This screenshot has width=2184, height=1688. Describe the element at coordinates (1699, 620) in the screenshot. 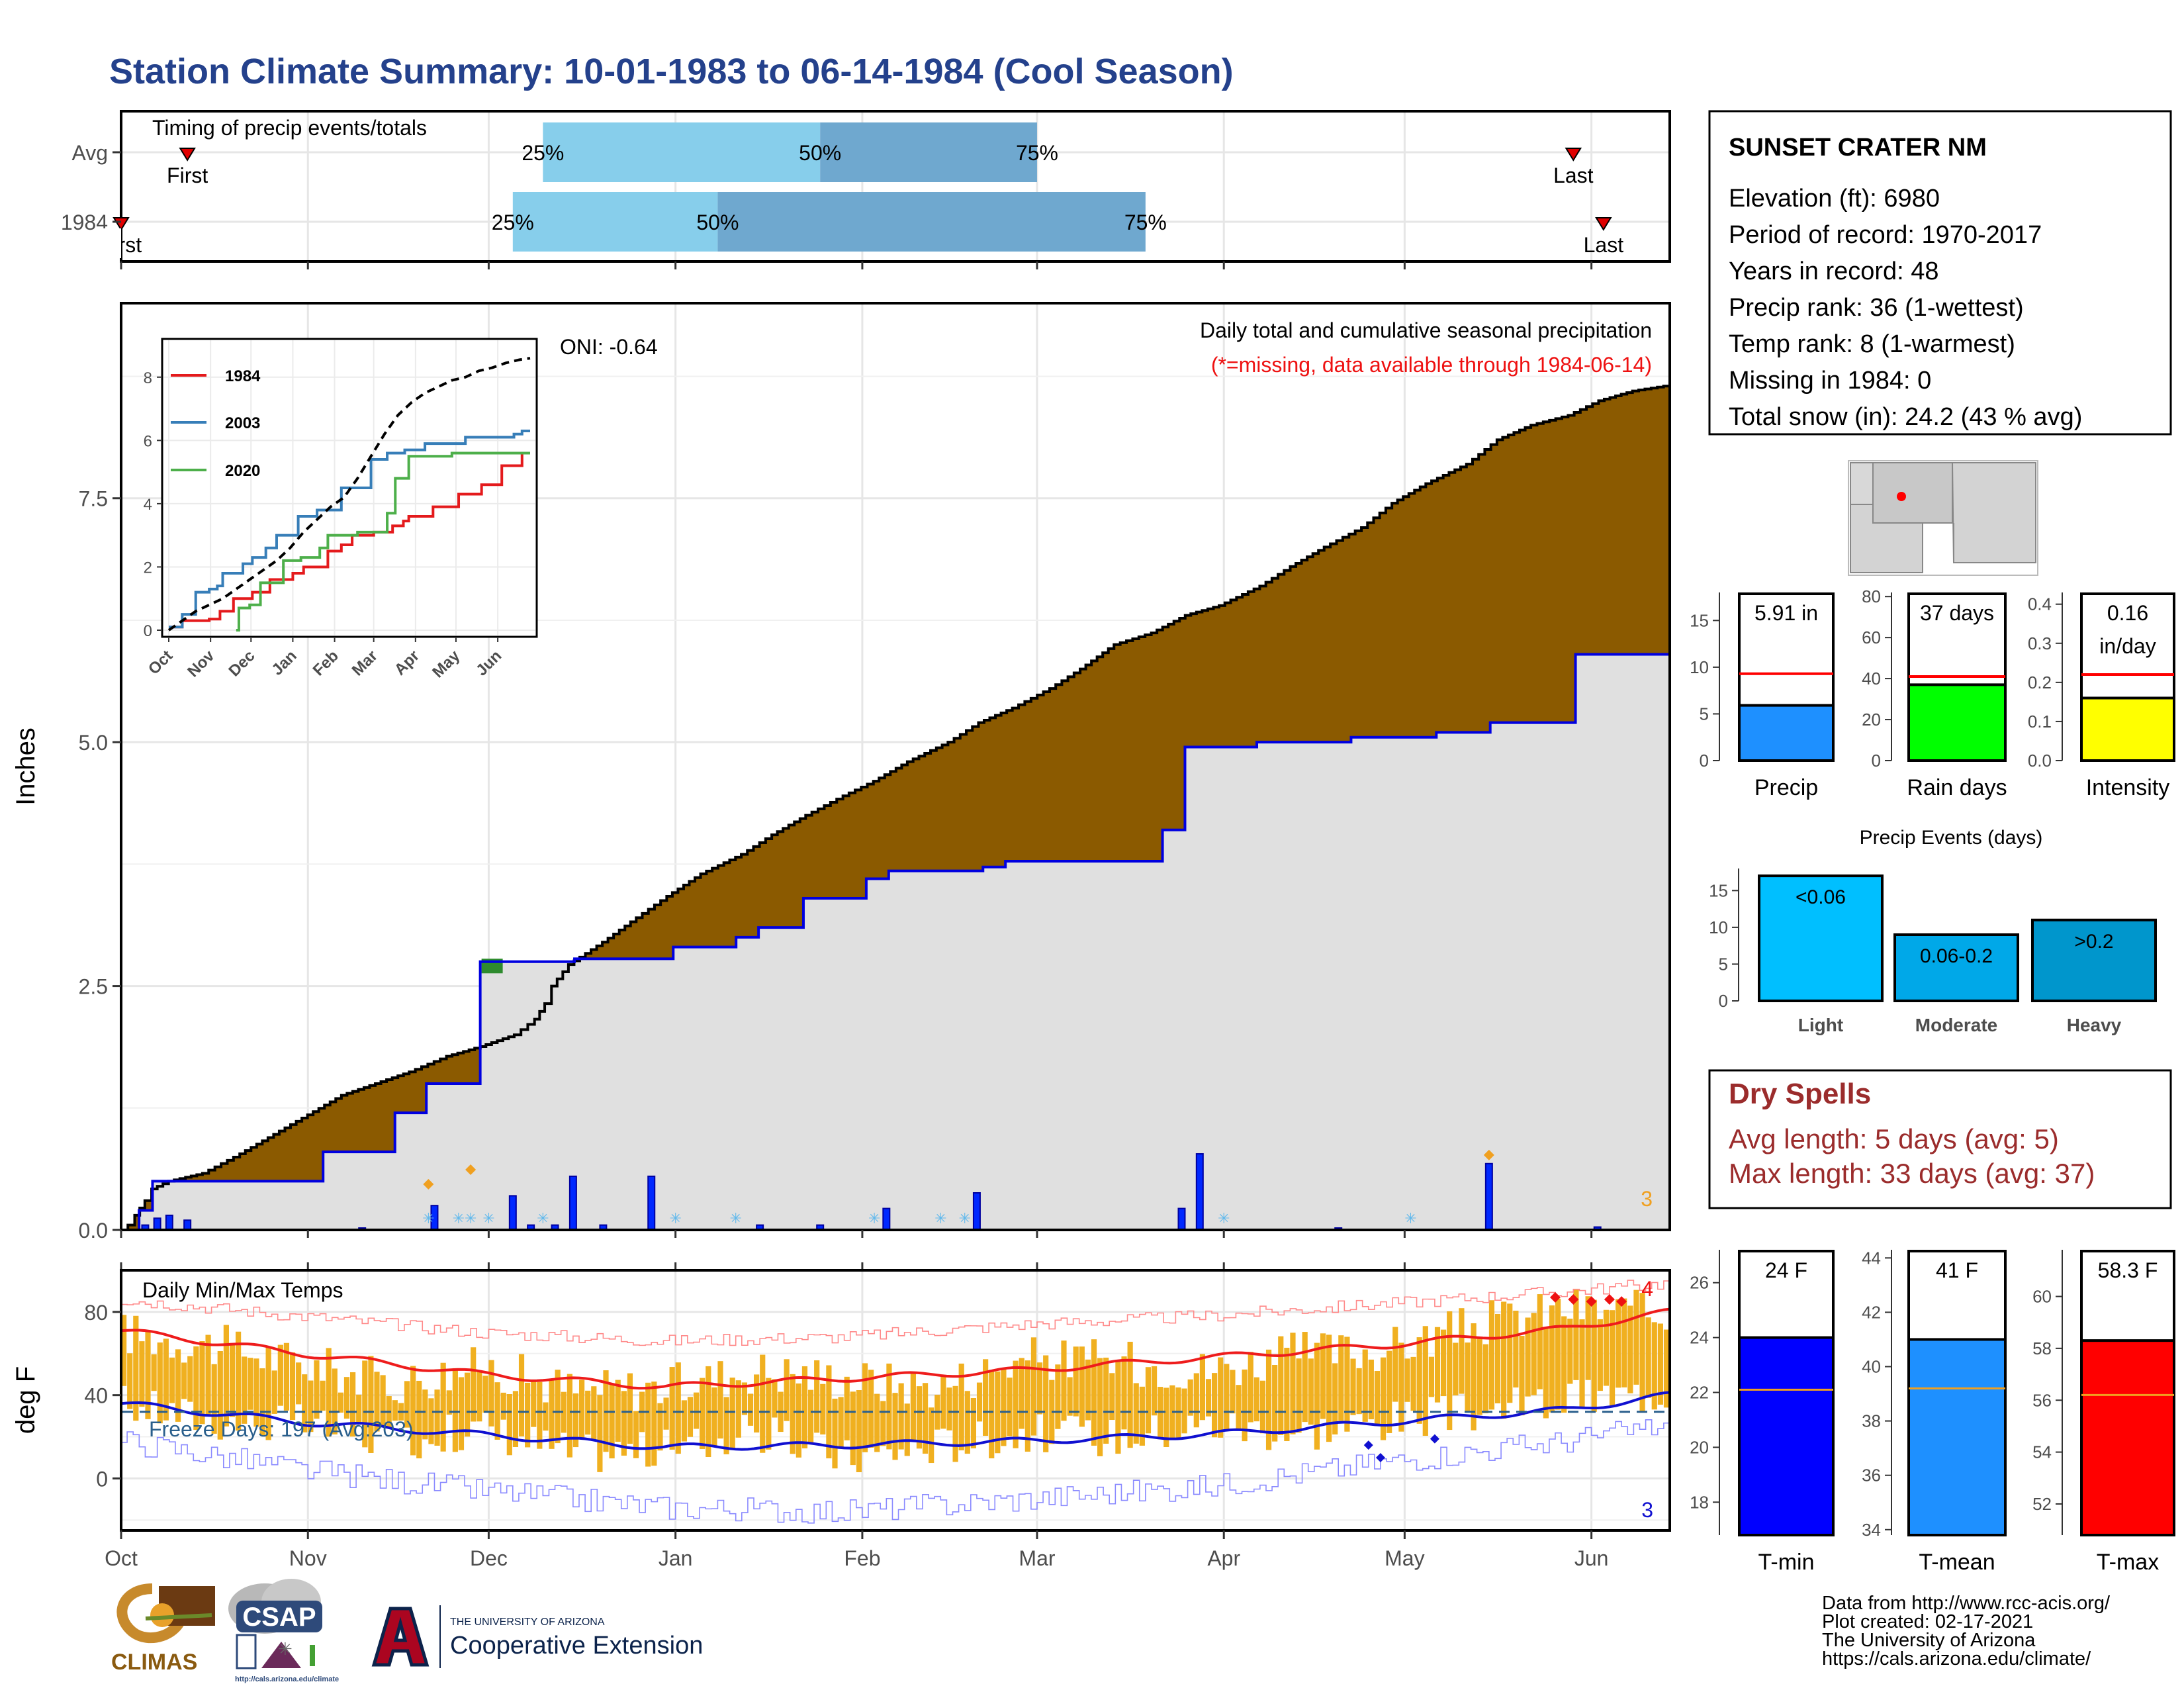

I see `mini-ytick-label: 15` at that location.